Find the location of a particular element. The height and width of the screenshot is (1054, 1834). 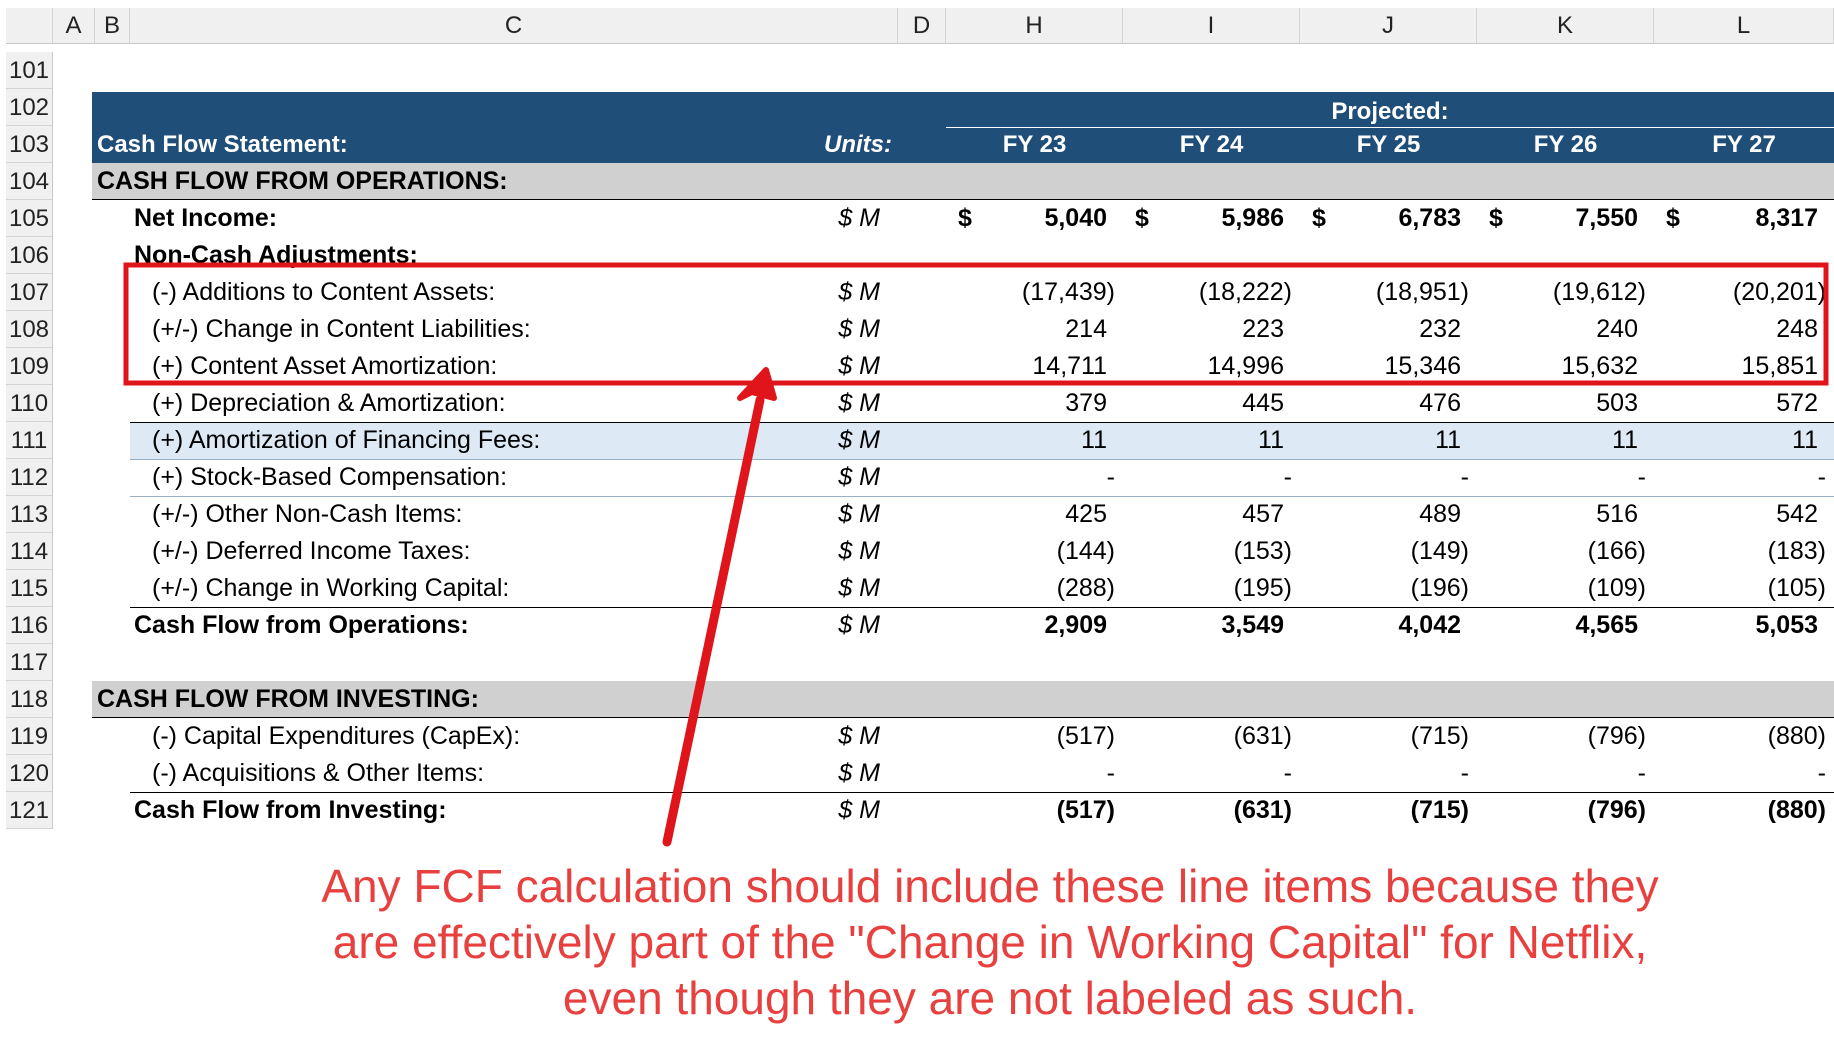

row-header-119: 119 is located at coordinates (29, 736).